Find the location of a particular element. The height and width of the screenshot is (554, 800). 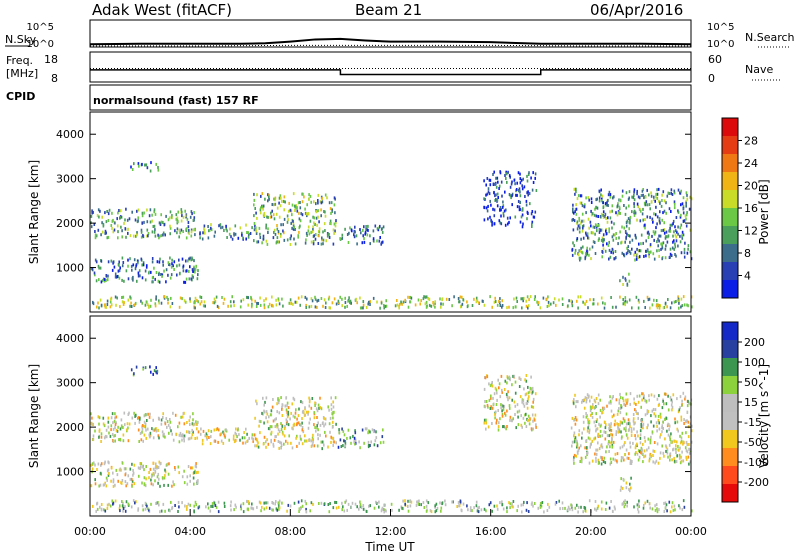

beam-title: Beam 21 is located at coordinates (388, 10).